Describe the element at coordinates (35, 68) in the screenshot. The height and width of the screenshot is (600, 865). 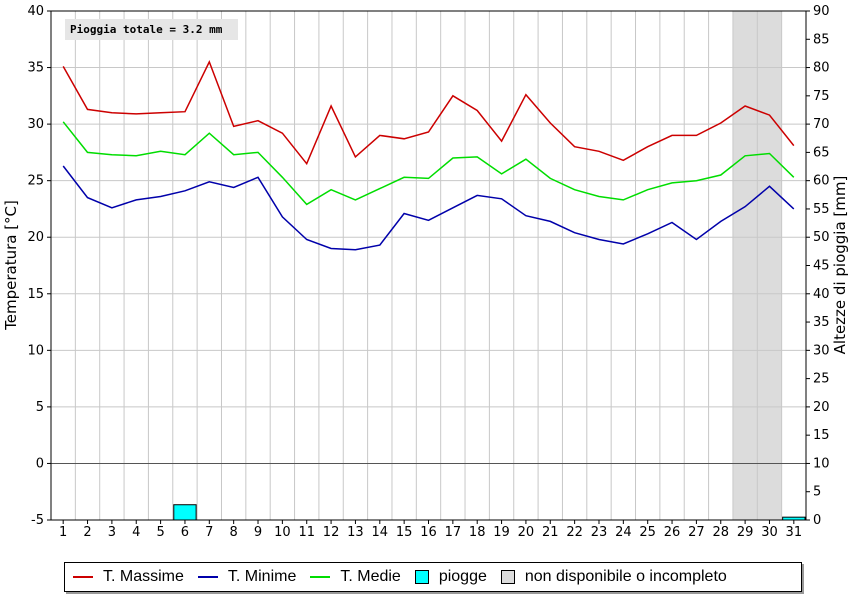
I see `y-tick-label: 35` at that location.